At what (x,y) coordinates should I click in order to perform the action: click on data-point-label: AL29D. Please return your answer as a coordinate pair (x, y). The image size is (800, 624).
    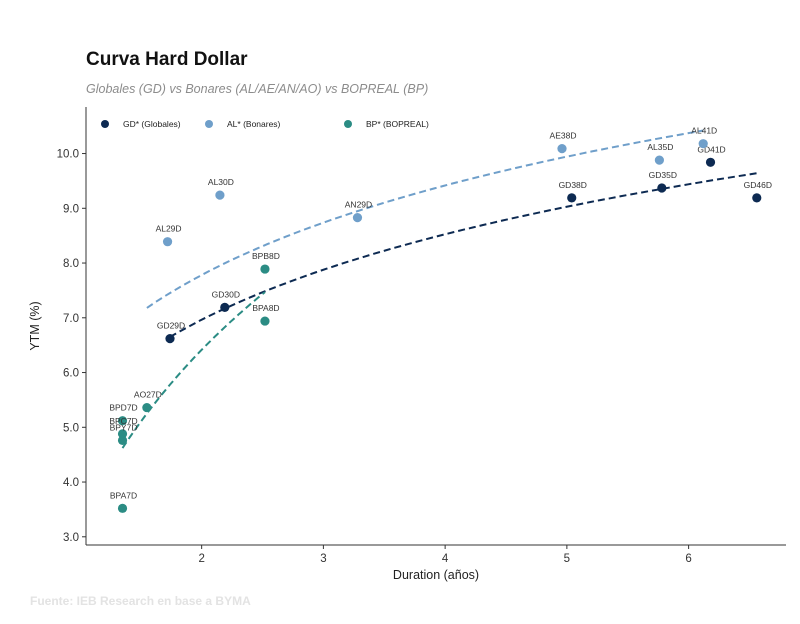
    Looking at the image, I should click on (169, 229).